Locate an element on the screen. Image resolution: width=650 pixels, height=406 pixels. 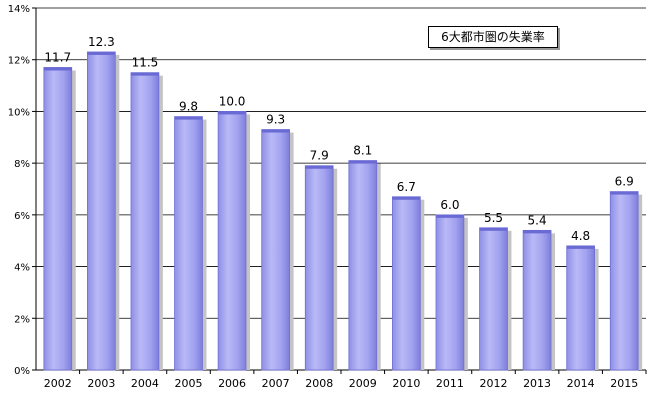
bar-2011 is located at coordinates (450, 292).